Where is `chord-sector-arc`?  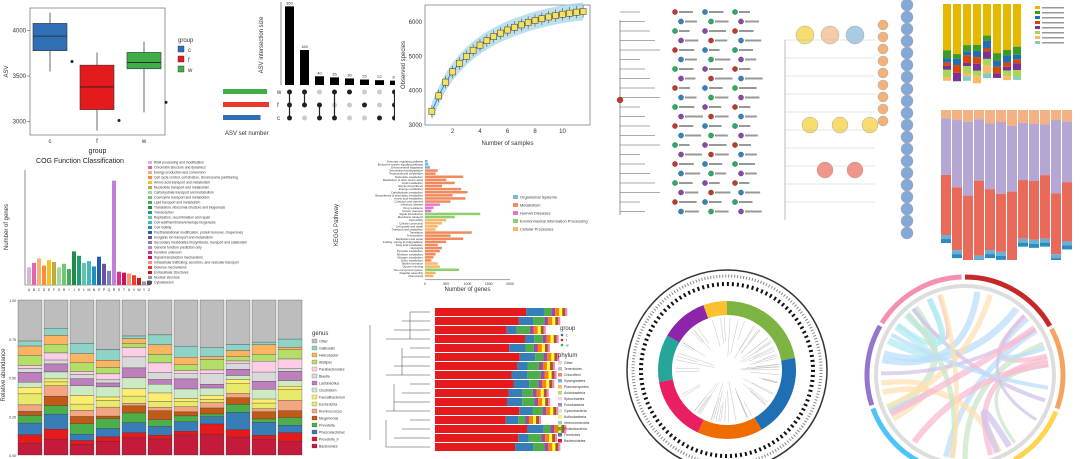 chord-sector-arc is located at coordinates (1057, 368).